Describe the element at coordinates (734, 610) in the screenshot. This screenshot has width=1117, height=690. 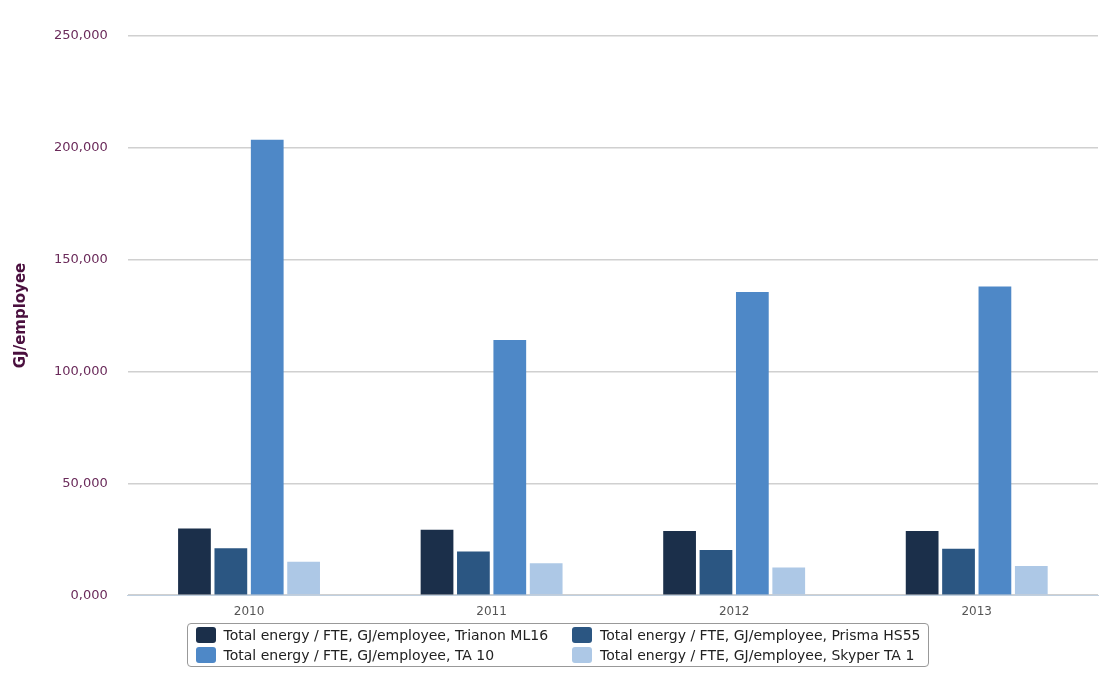
I see `x-tick-label: 2012` at that location.